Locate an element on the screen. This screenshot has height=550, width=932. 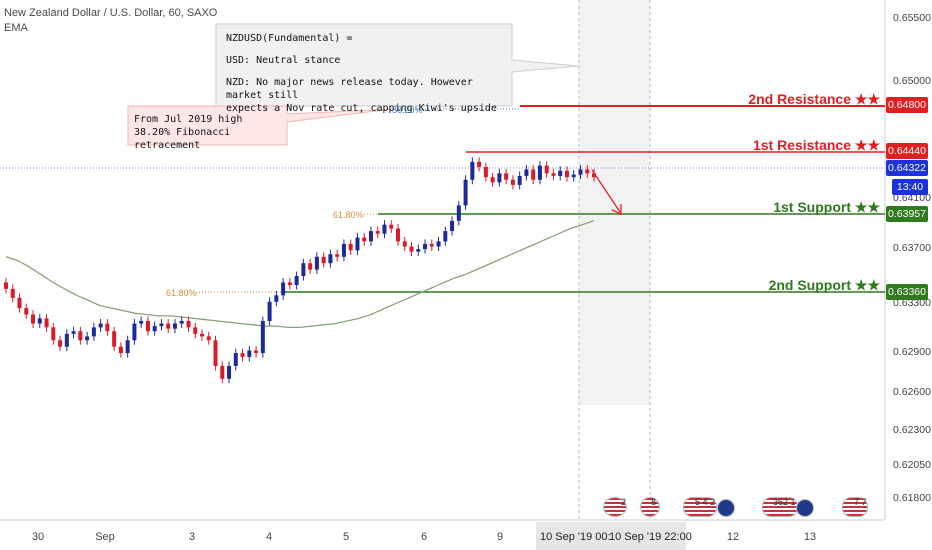
x-tick: 4 is located at coordinates (269, 537).